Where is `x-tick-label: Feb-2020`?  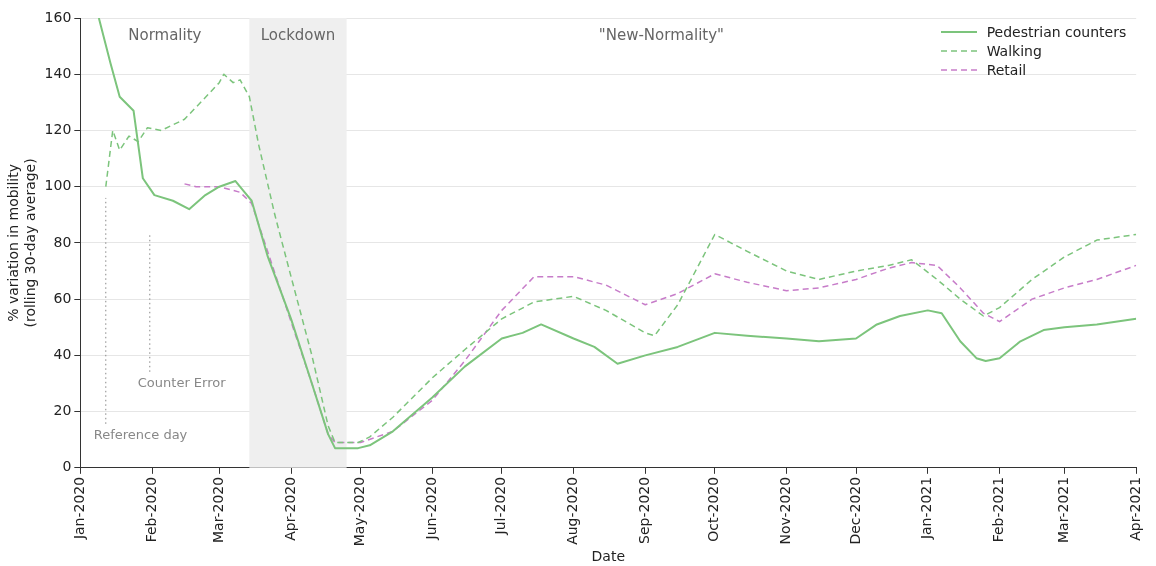
x-tick-label: Feb-2020 is located at coordinates (150, 509).